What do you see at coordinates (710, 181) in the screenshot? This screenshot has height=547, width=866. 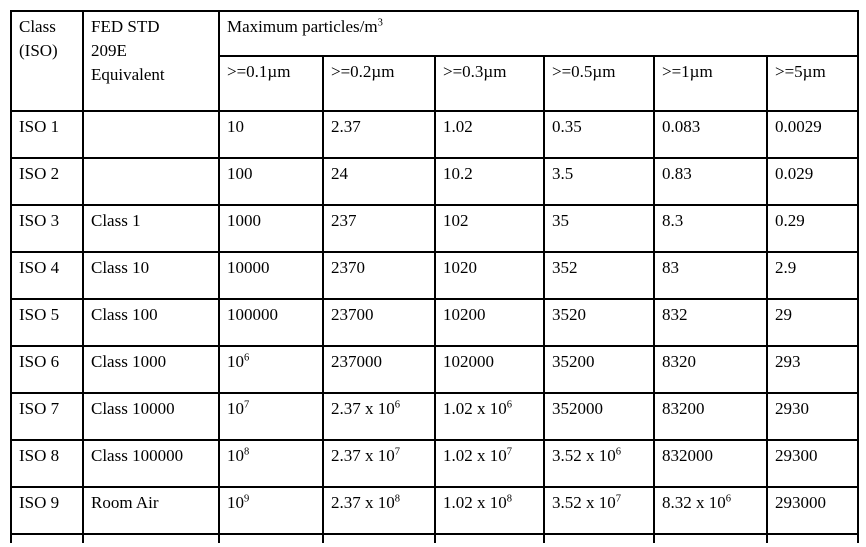 I see `particle-value-cell: 0.83` at bounding box center [710, 181].